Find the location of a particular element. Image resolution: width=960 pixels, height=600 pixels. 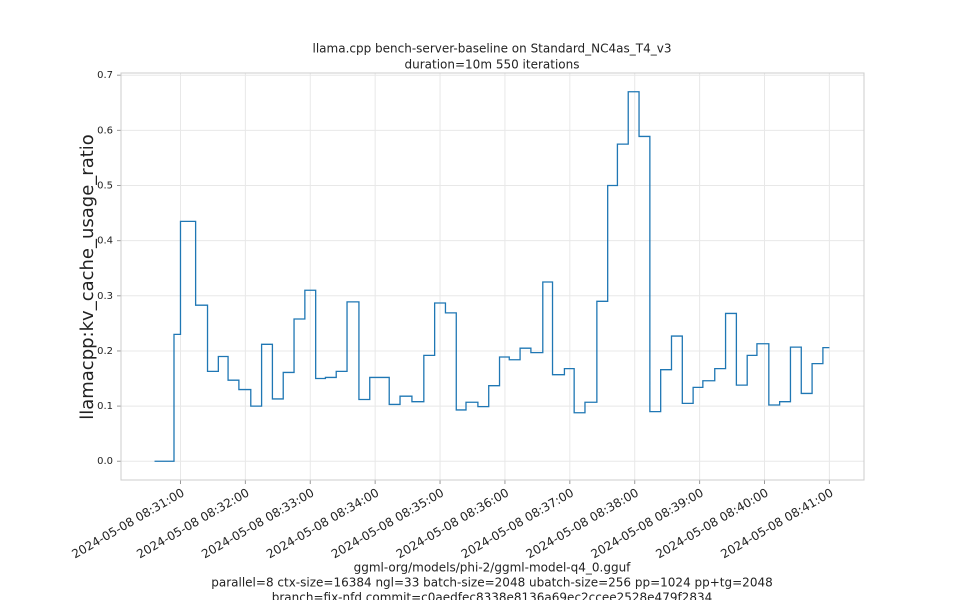

x-tick-label: 2024-05-08 08:38:00 is located at coordinates (582, 524).